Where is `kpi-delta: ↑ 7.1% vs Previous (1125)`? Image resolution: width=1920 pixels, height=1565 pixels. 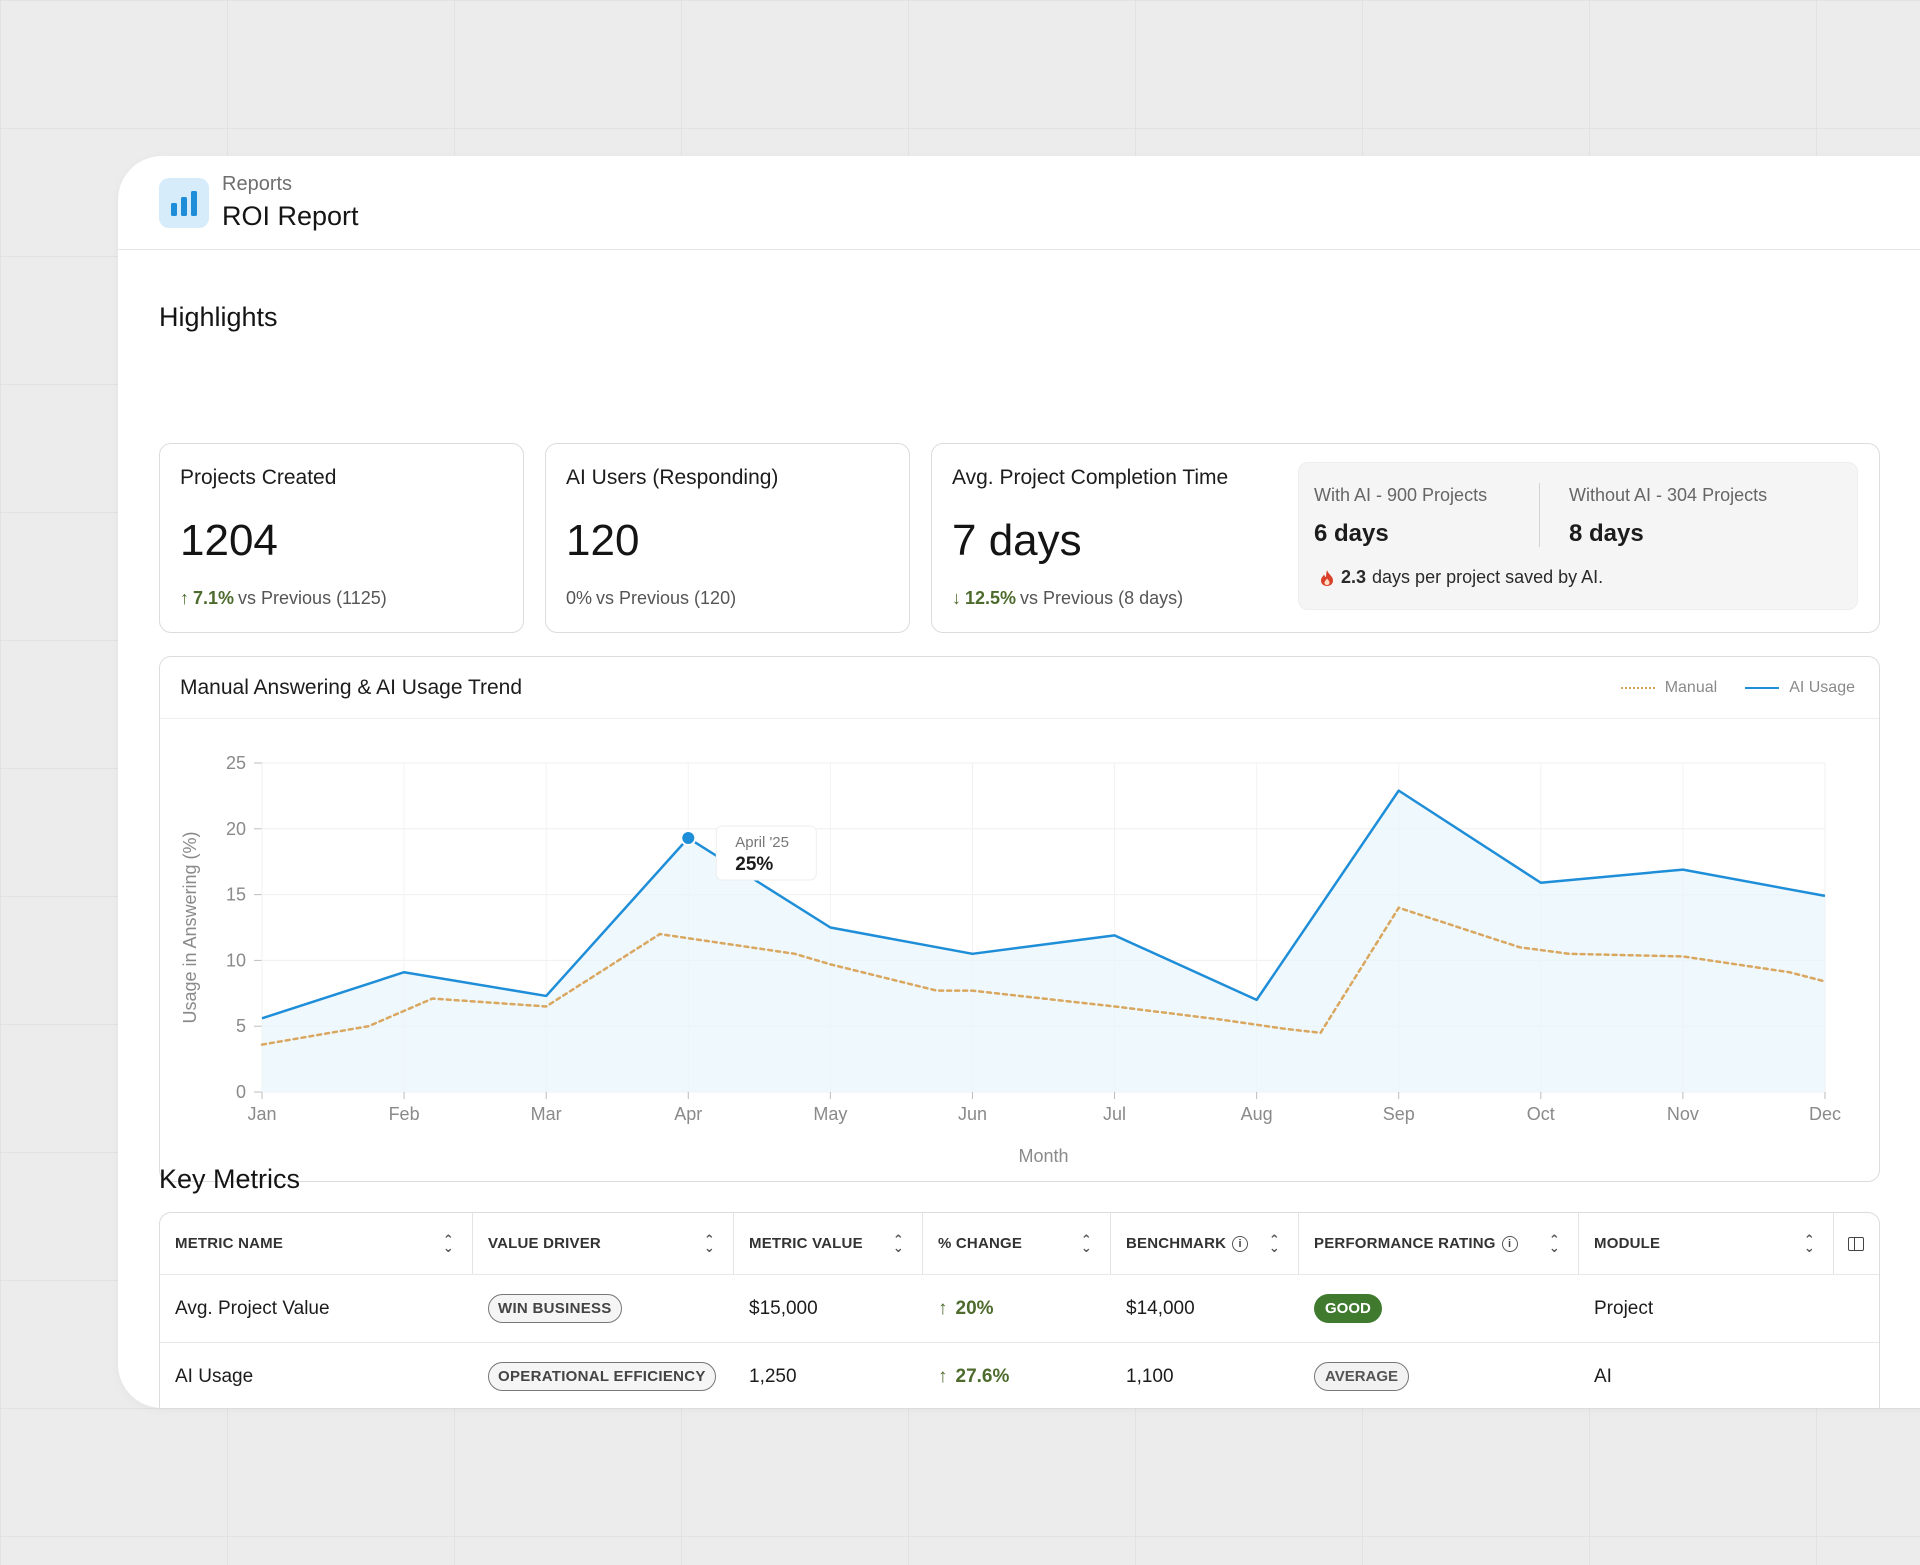 kpi-delta: ↑ 7.1% vs Previous (1125) is located at coordinates (341, 598).